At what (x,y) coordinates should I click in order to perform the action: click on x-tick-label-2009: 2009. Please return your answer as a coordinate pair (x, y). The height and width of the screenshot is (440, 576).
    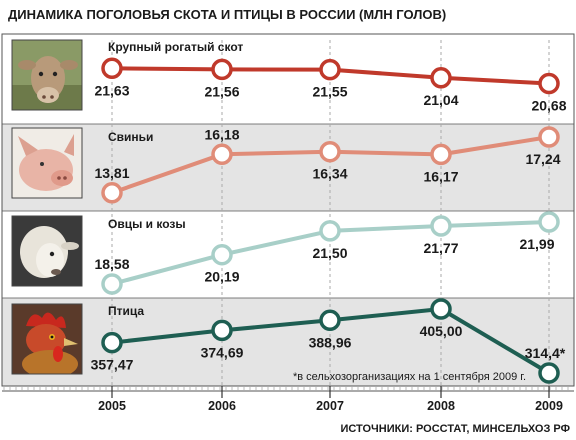
    Looking at the image, I should click on (549, 406).